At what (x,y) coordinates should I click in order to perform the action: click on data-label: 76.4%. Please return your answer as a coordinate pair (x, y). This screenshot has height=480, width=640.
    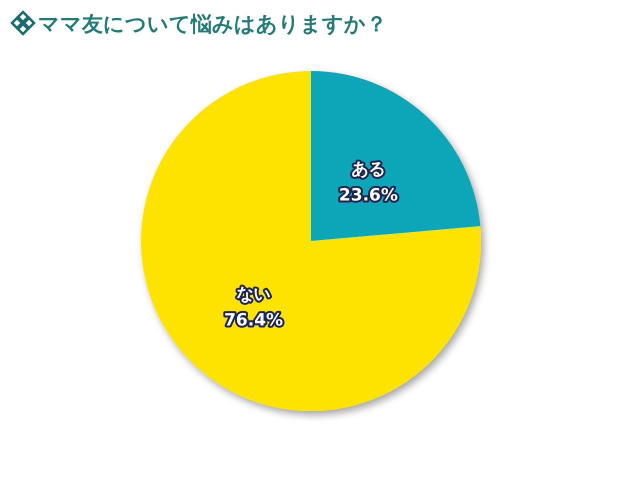
    Looking at the image, I should click on (254, 320).